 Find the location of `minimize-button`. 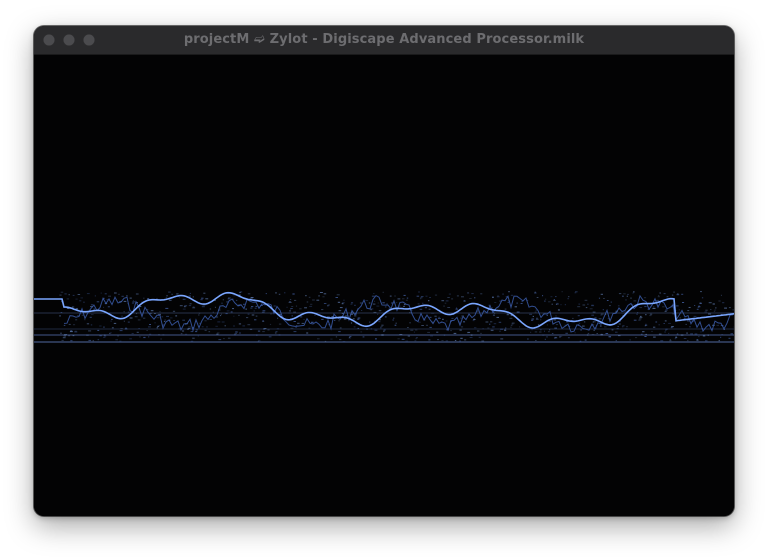

minimize-button is located at coordinates (69, 40).